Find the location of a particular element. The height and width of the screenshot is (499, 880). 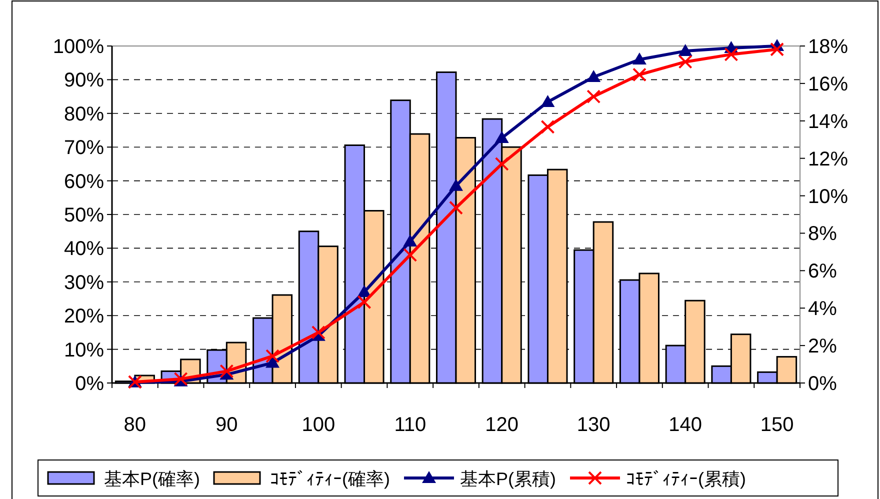

x-tick-label: 130 is located at coordinates (593, 425).